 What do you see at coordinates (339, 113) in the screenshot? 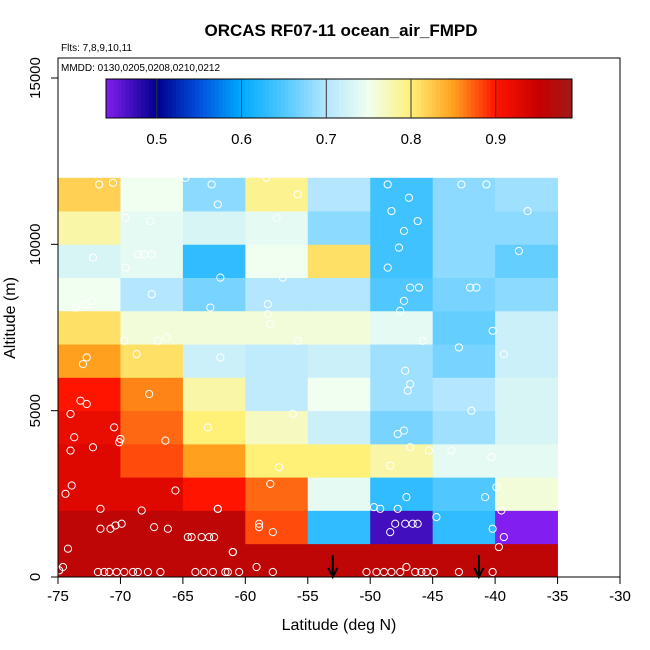
I see `colorbar: 0.5 0.6 0.7 0.8 0.9` at bounding box center [339, 113].